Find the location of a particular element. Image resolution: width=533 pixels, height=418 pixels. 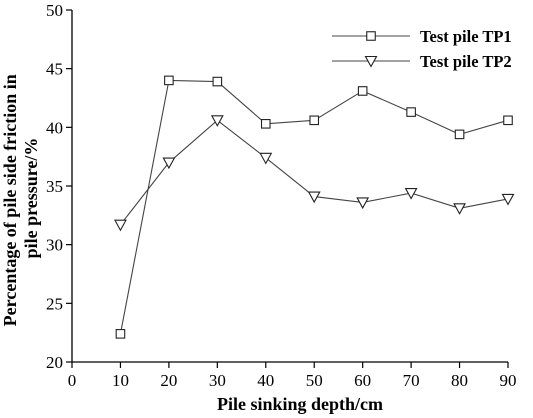

y-tick-label: 50 is located at coordinates (54, 10).